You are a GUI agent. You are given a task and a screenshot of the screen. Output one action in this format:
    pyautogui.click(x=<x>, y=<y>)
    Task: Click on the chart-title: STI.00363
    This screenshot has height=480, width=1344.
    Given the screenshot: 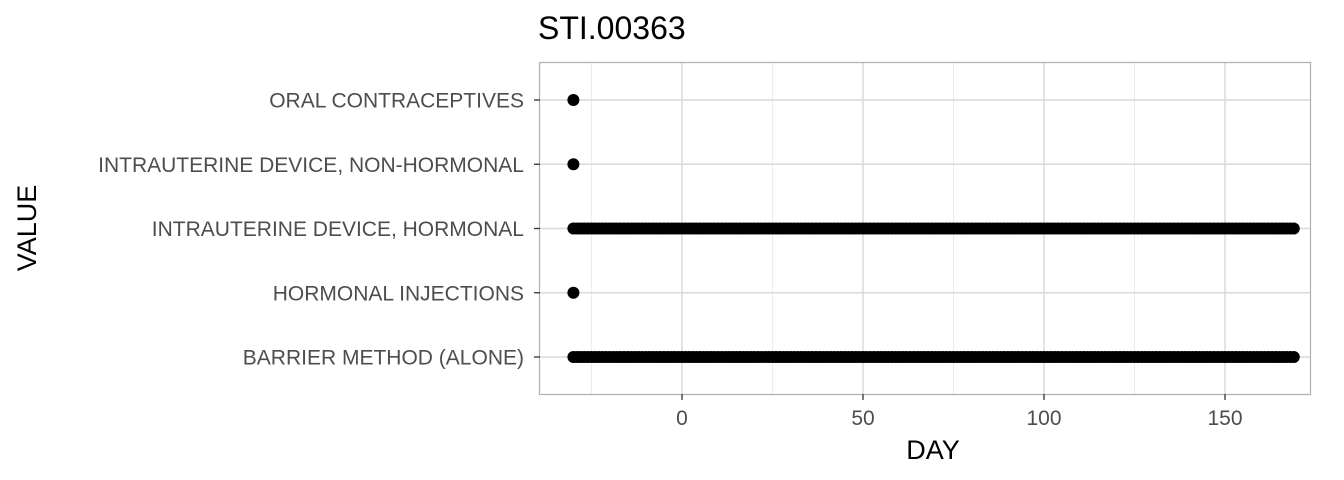 What is the action you would take?
    pyautogui.click(x=612, y=28)
    